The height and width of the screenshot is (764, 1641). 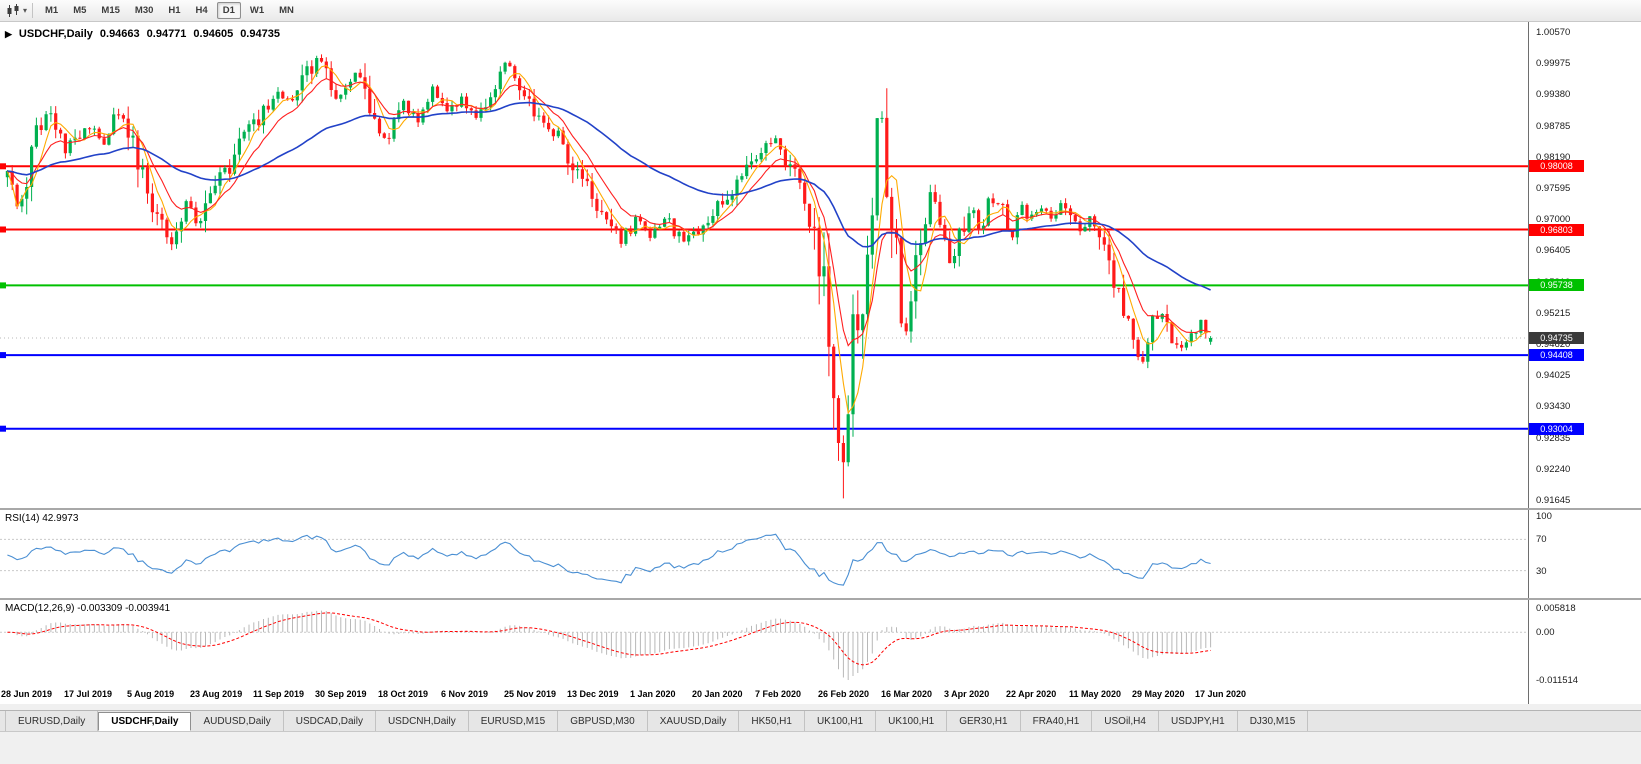 What do you see at coordinates (1584, 554) in the screenshot?
I see `rsi-axis: 100 70 30` at bounding box center [1584, 554].